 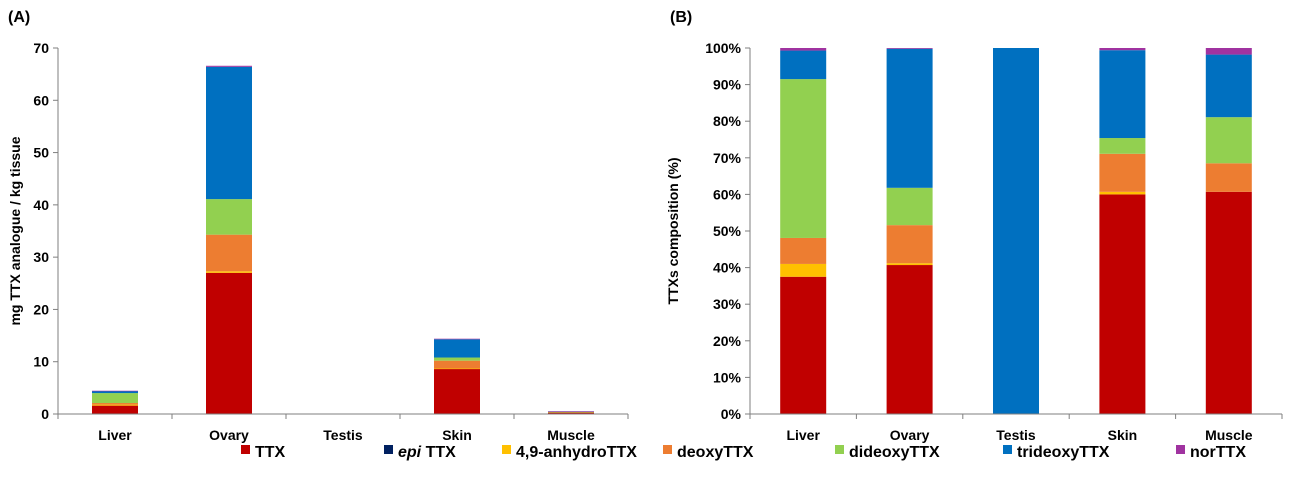 I want to click on panel-b-bar-liver-dideoxyttx, so click(x=803, y=158).